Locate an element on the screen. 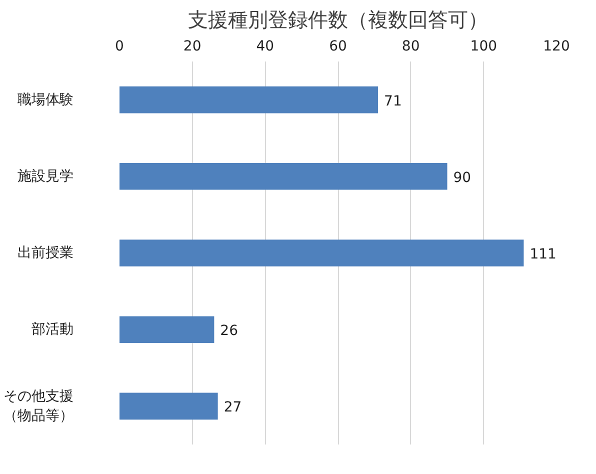 The width and height of the screenshot is (596, 474). y-tick-label: 部活動 is located at coordinates (53, 330).